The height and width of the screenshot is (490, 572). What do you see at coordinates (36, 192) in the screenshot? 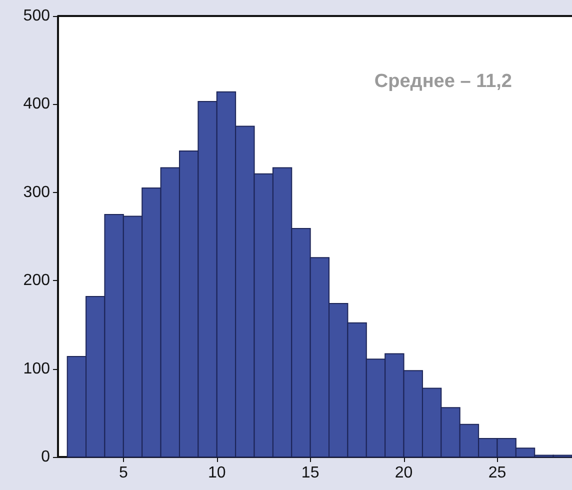
I see `y-tick-label: 300` at bounding box center [36, 192].